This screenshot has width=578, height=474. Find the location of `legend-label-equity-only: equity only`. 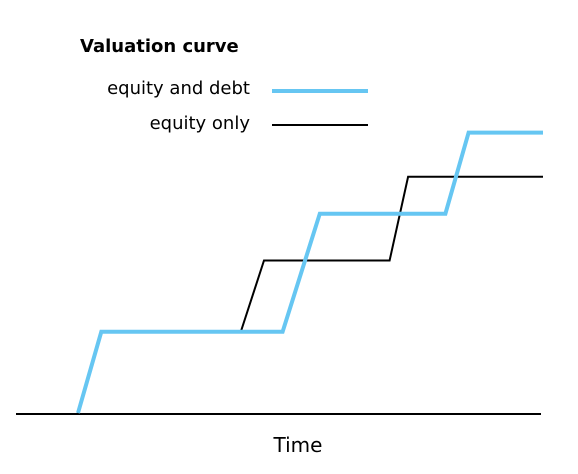

legend-label-equity-only: equity only is located at coordinates (200, 123).